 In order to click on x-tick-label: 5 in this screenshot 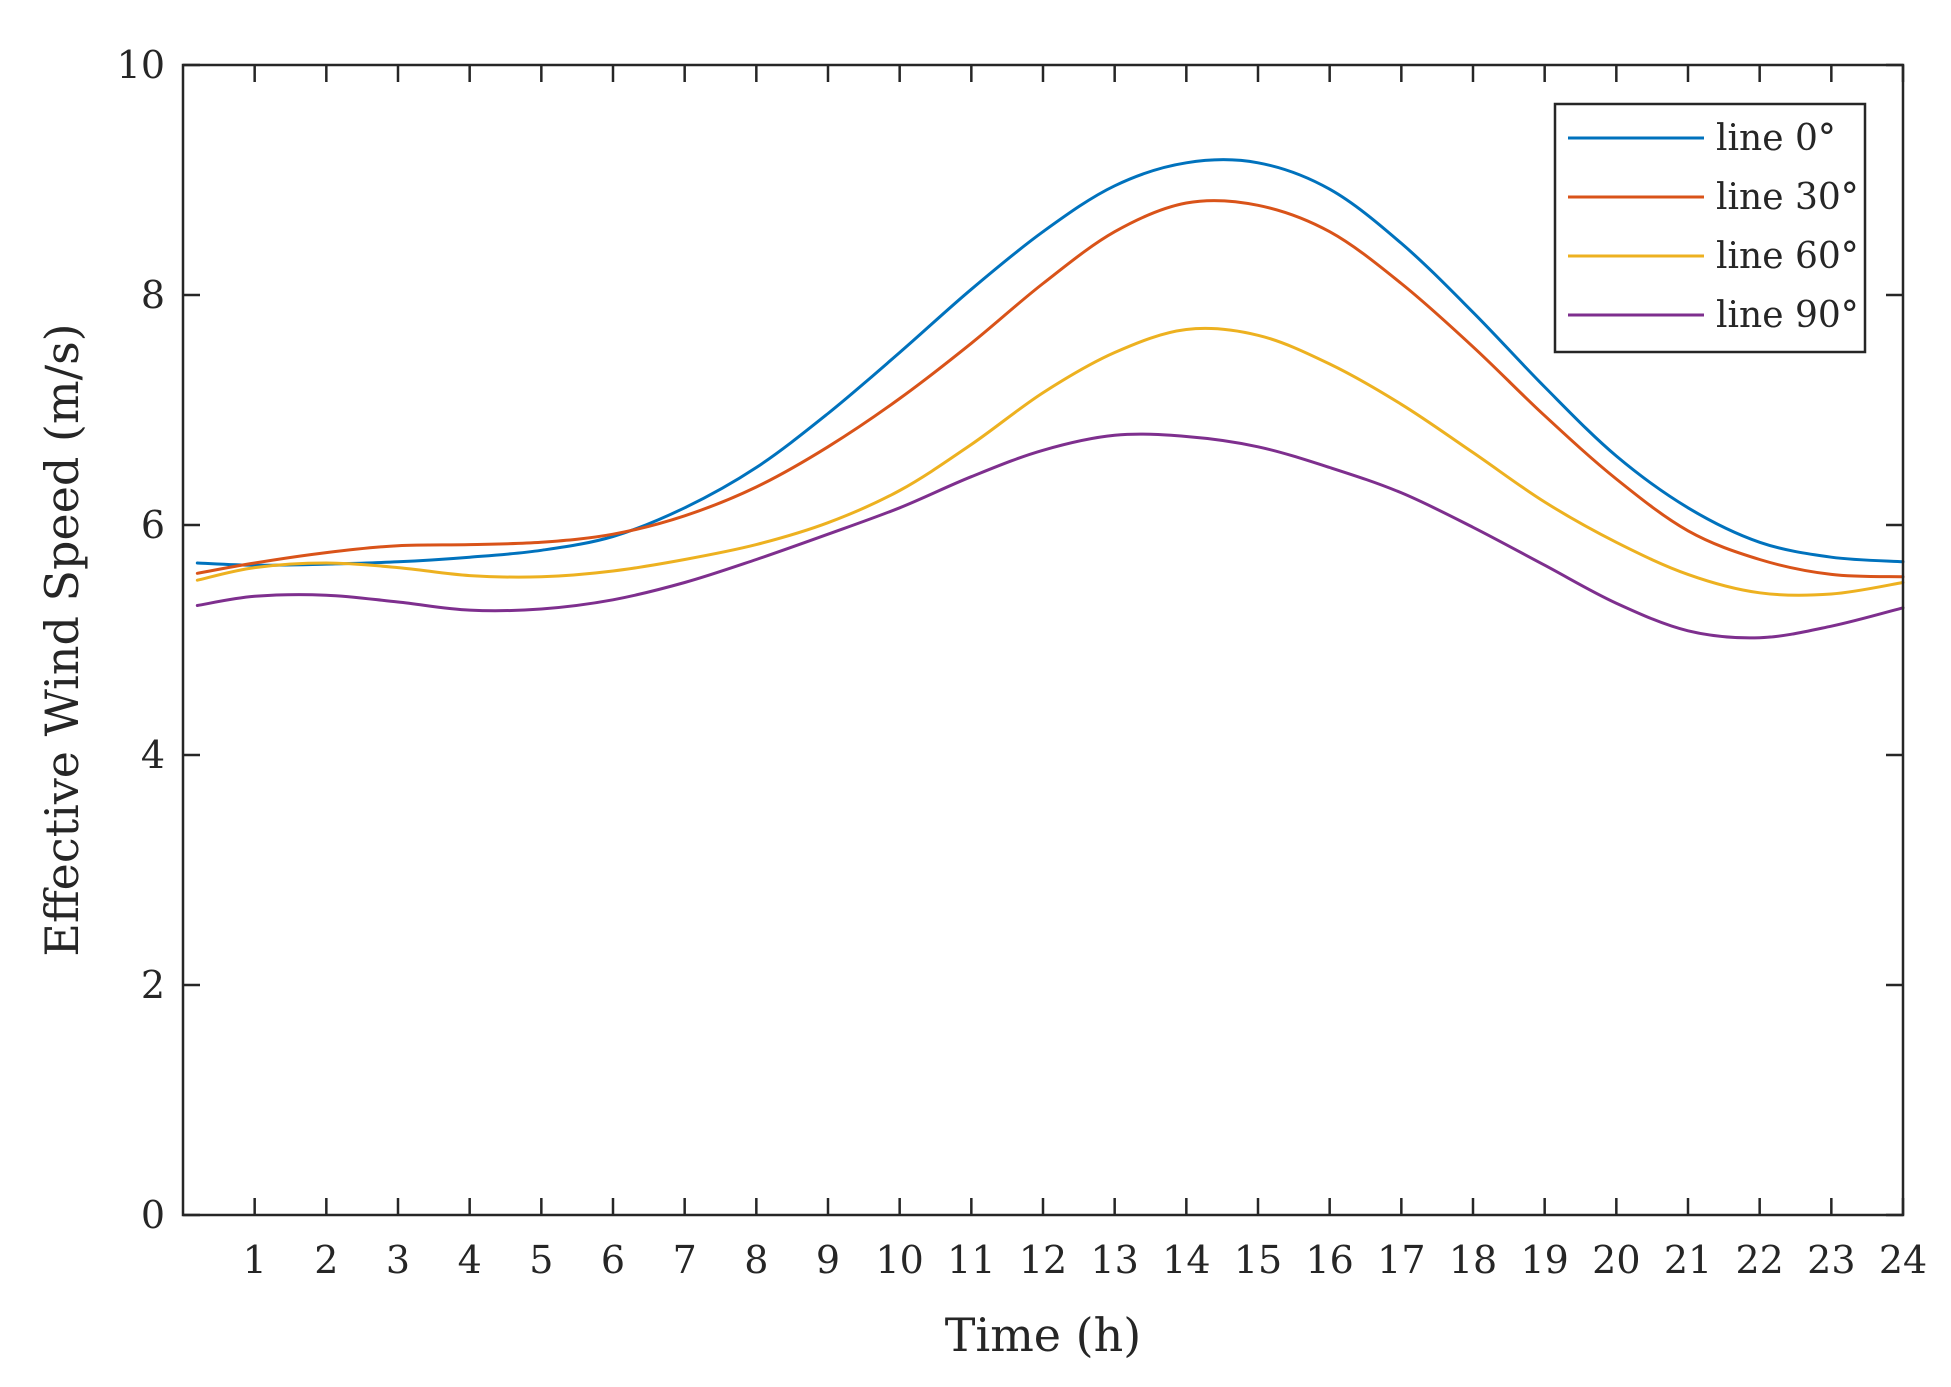, I will do `click(541, 1260)`.